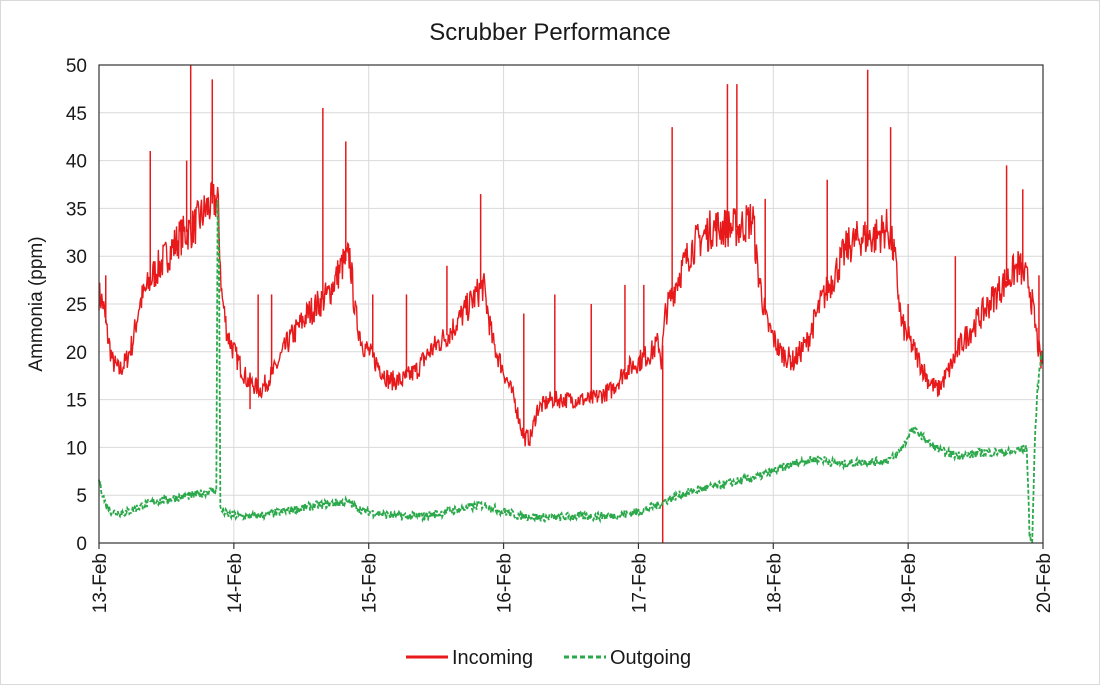  I want to click on x-tick-label: 17-Feb, so click(639, 583).